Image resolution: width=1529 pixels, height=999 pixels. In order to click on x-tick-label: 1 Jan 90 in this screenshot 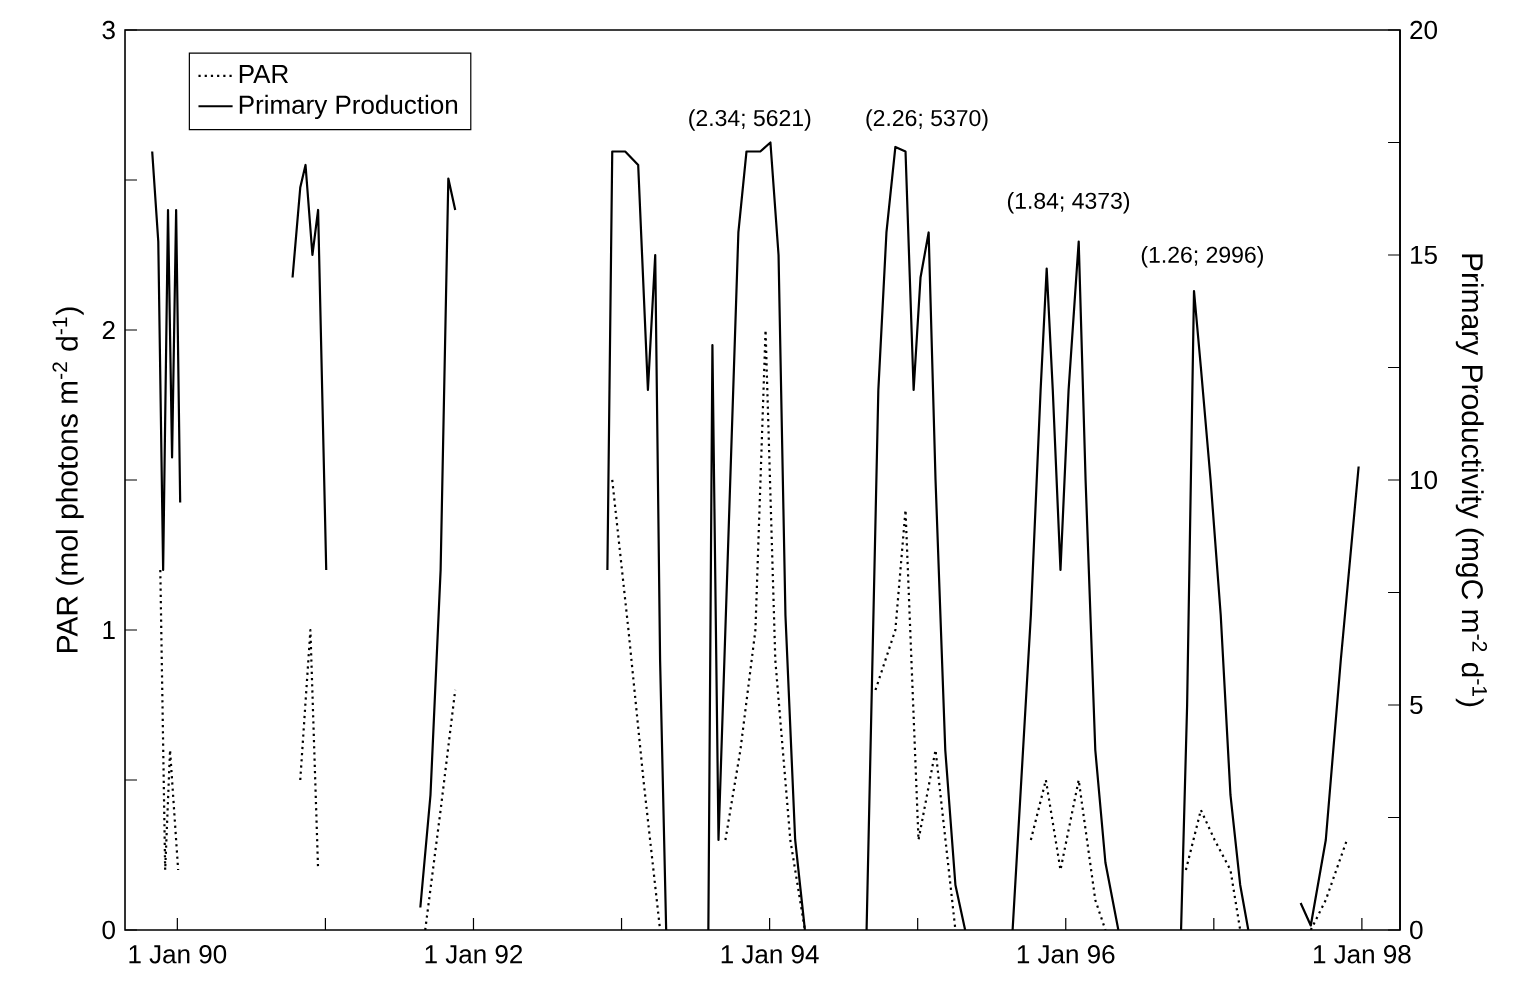, I will do `click(178, 954)`.